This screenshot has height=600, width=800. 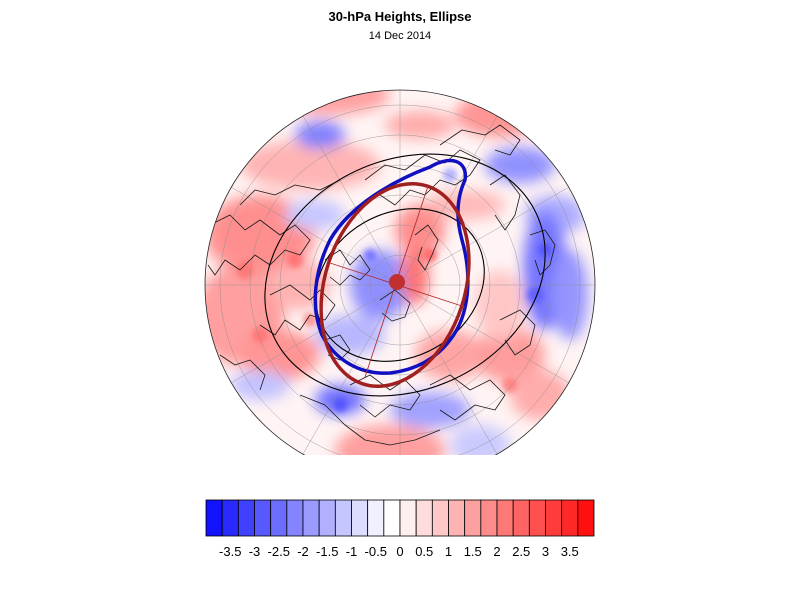 What do you see at coordinates (545, 551) in the screenshot?
I see `colorbar-tick-label: 3` at bounding box center [545, 551].